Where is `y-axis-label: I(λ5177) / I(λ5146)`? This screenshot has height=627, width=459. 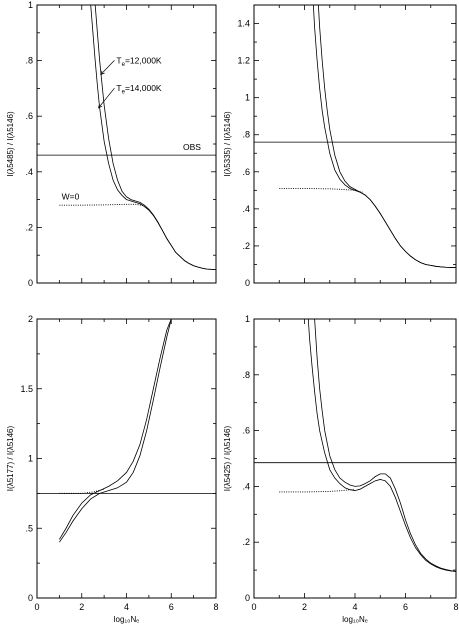 y-axis-label: I(λ5177) / I(λ5146) is located at coordinates (10, 458).